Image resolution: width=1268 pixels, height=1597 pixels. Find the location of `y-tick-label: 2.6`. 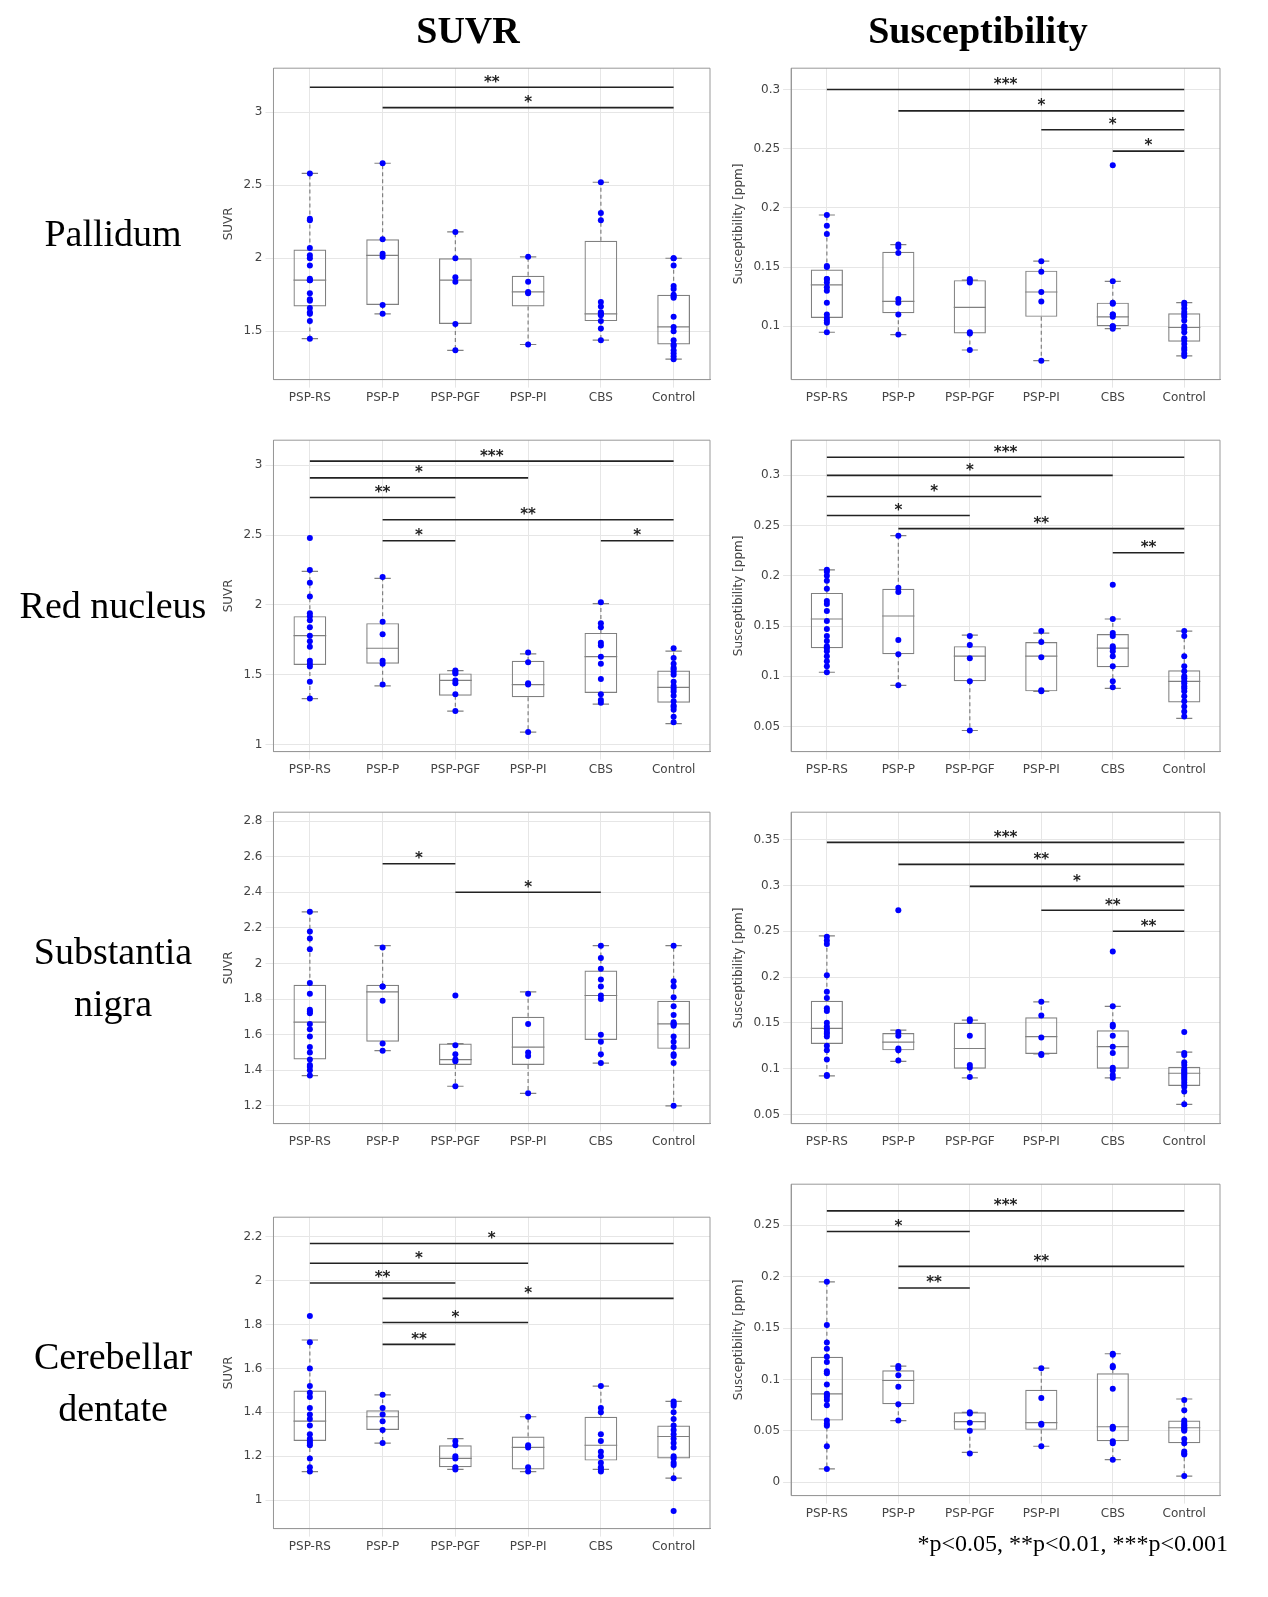

y-tick-label: 2.6 is located at coordinates (253, 855).